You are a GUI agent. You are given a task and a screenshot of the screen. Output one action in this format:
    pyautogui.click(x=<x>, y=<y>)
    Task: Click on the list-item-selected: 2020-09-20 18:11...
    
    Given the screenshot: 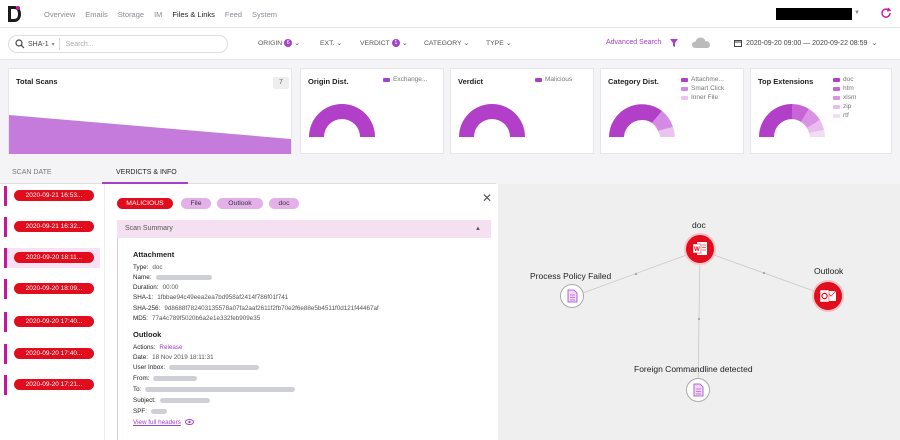 What is the action you would take?
    pyautogui.click(x=52, y=258)
    